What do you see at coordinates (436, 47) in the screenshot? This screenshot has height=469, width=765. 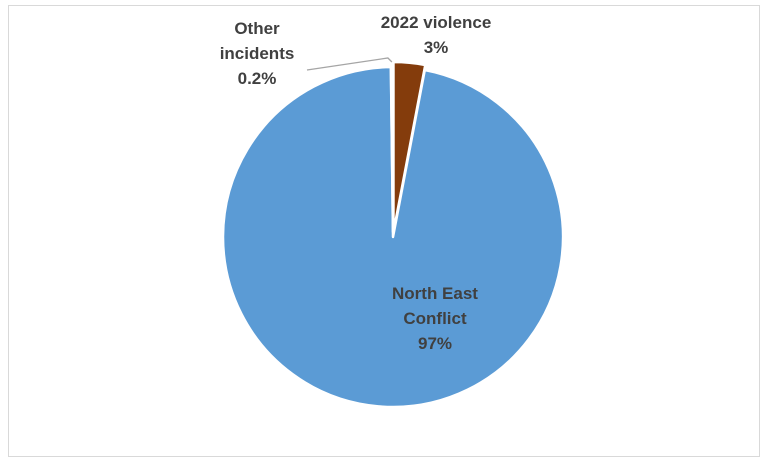 I see `label-2022-violence-line-1: 3%` at bounding box center [436, 47].